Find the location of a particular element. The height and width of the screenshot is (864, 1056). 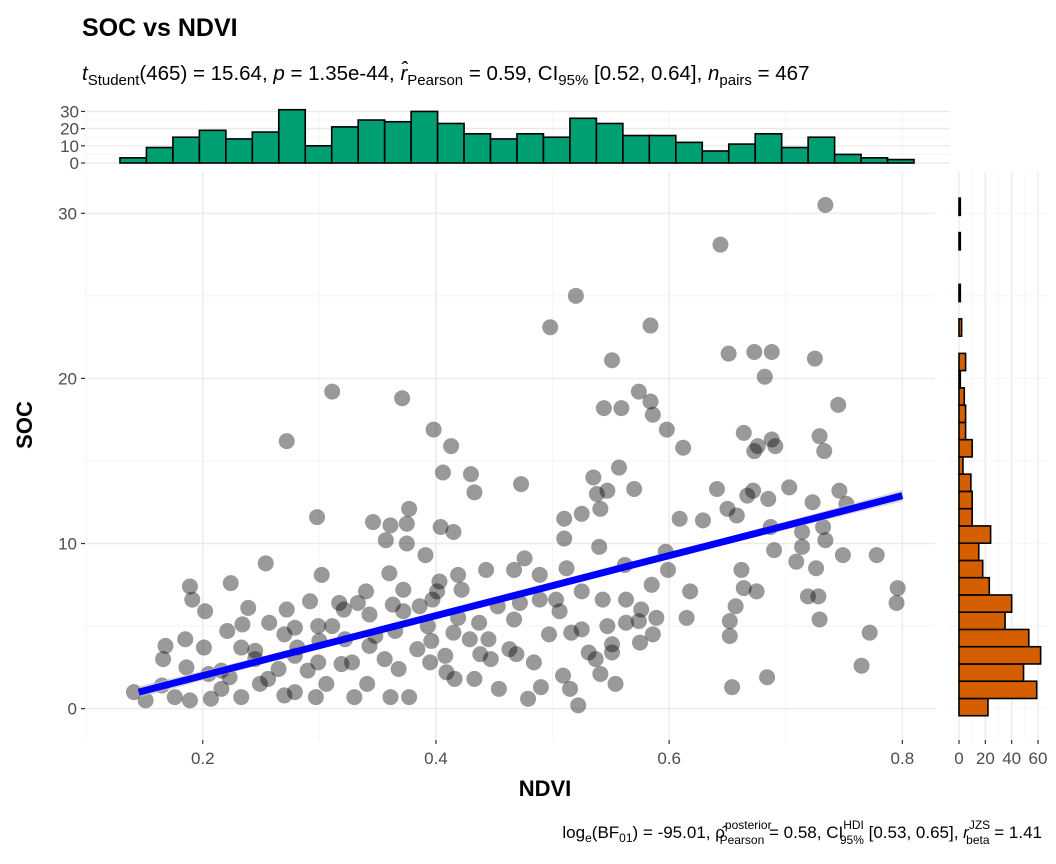

y-axis-label: SOC is located at coordinates (24, 425).